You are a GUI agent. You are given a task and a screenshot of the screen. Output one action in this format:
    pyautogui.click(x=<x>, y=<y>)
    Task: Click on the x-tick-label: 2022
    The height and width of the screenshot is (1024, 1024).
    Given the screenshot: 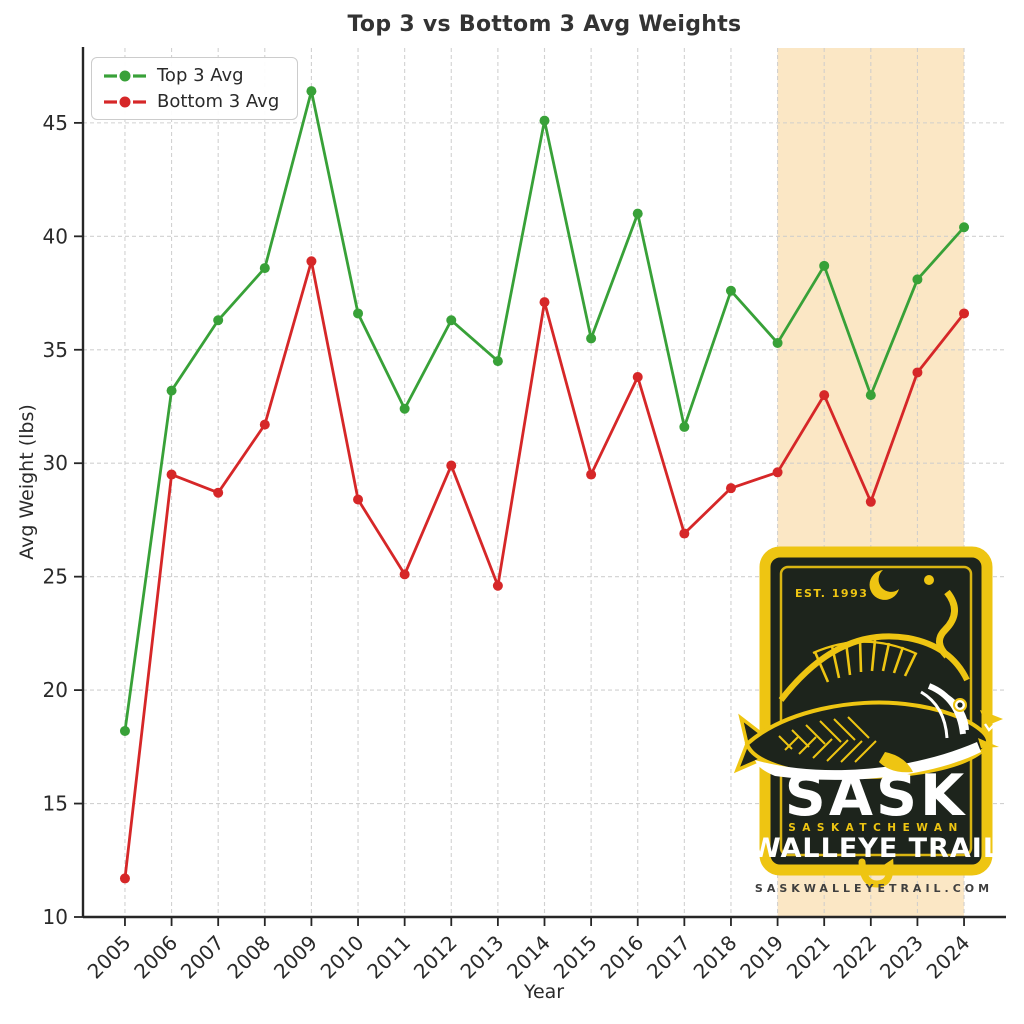 What is the action you would take?
    pyautogui.click(x=854, y=957)
    